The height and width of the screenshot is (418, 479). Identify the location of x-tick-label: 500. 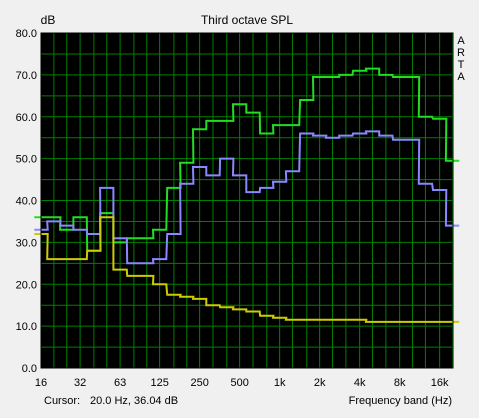
(239, 383).